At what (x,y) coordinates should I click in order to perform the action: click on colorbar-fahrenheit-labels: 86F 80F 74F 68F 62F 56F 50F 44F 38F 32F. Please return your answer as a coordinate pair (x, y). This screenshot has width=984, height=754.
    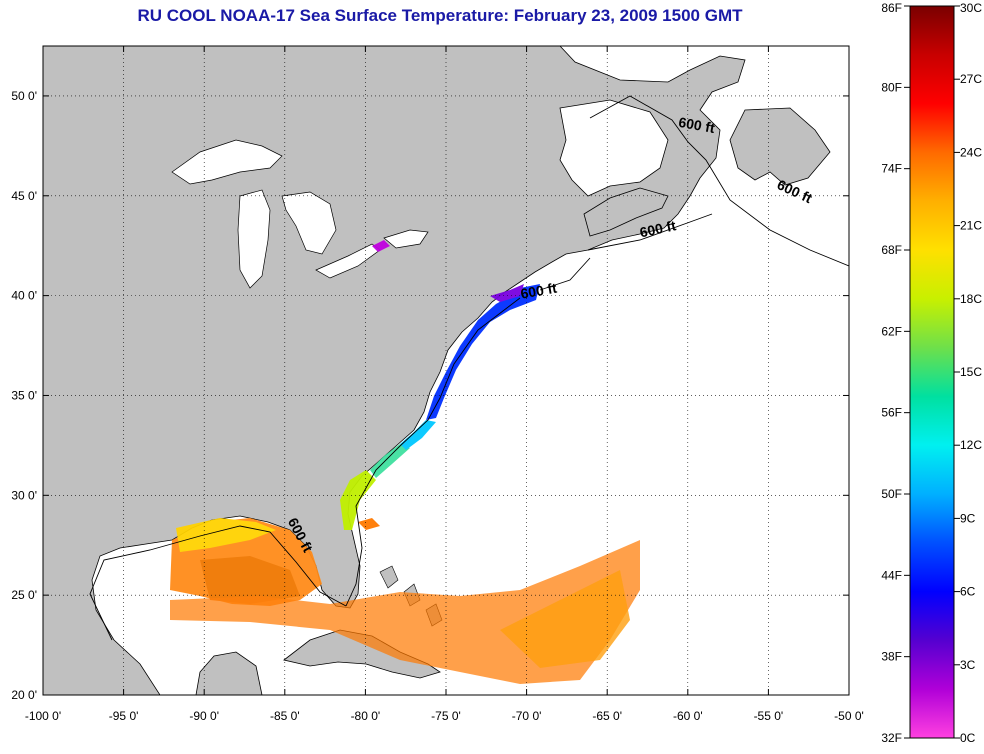
    Looking at the image, I should click on (895, 373).